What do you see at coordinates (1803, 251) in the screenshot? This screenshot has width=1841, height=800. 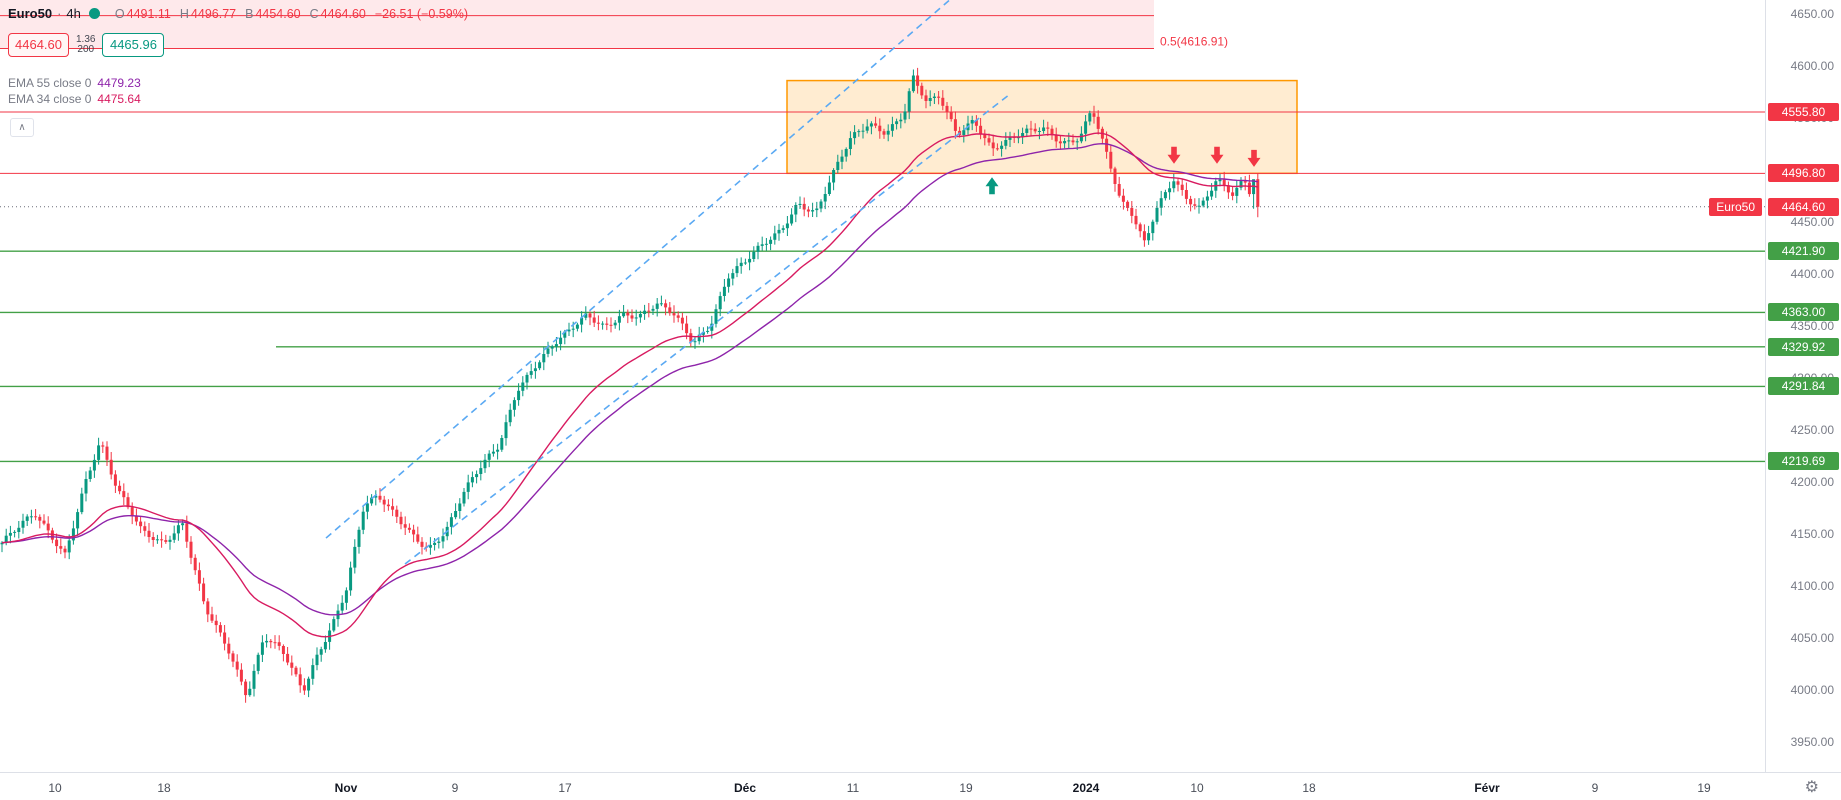 I see `level-price-badge: 4421.90` at bounding box center [1803, 251].